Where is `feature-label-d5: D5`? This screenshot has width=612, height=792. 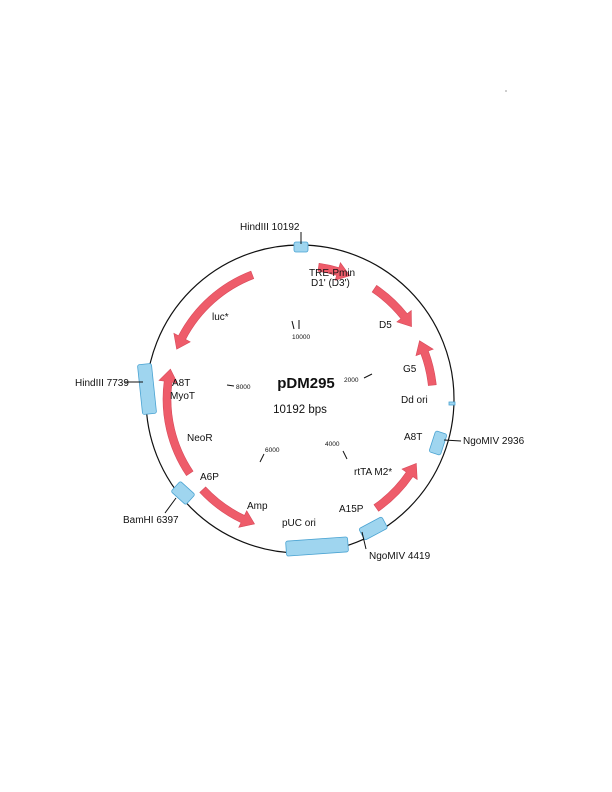
feature-label-d5: D5 is located at coordinates (385, 325).